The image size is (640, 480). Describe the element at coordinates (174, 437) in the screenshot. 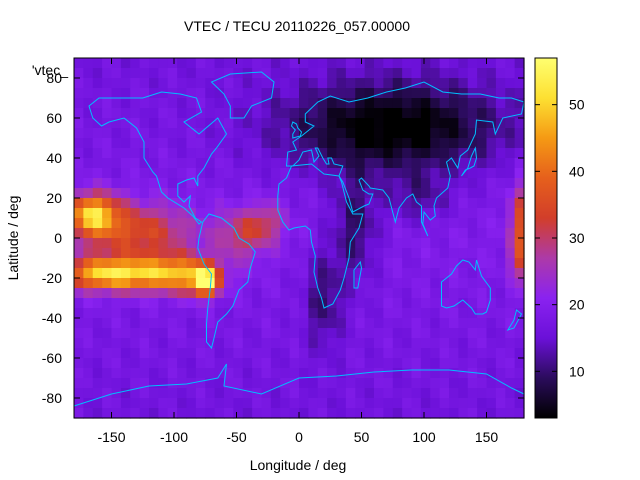

I see `x-tick-label: -100` at that location.